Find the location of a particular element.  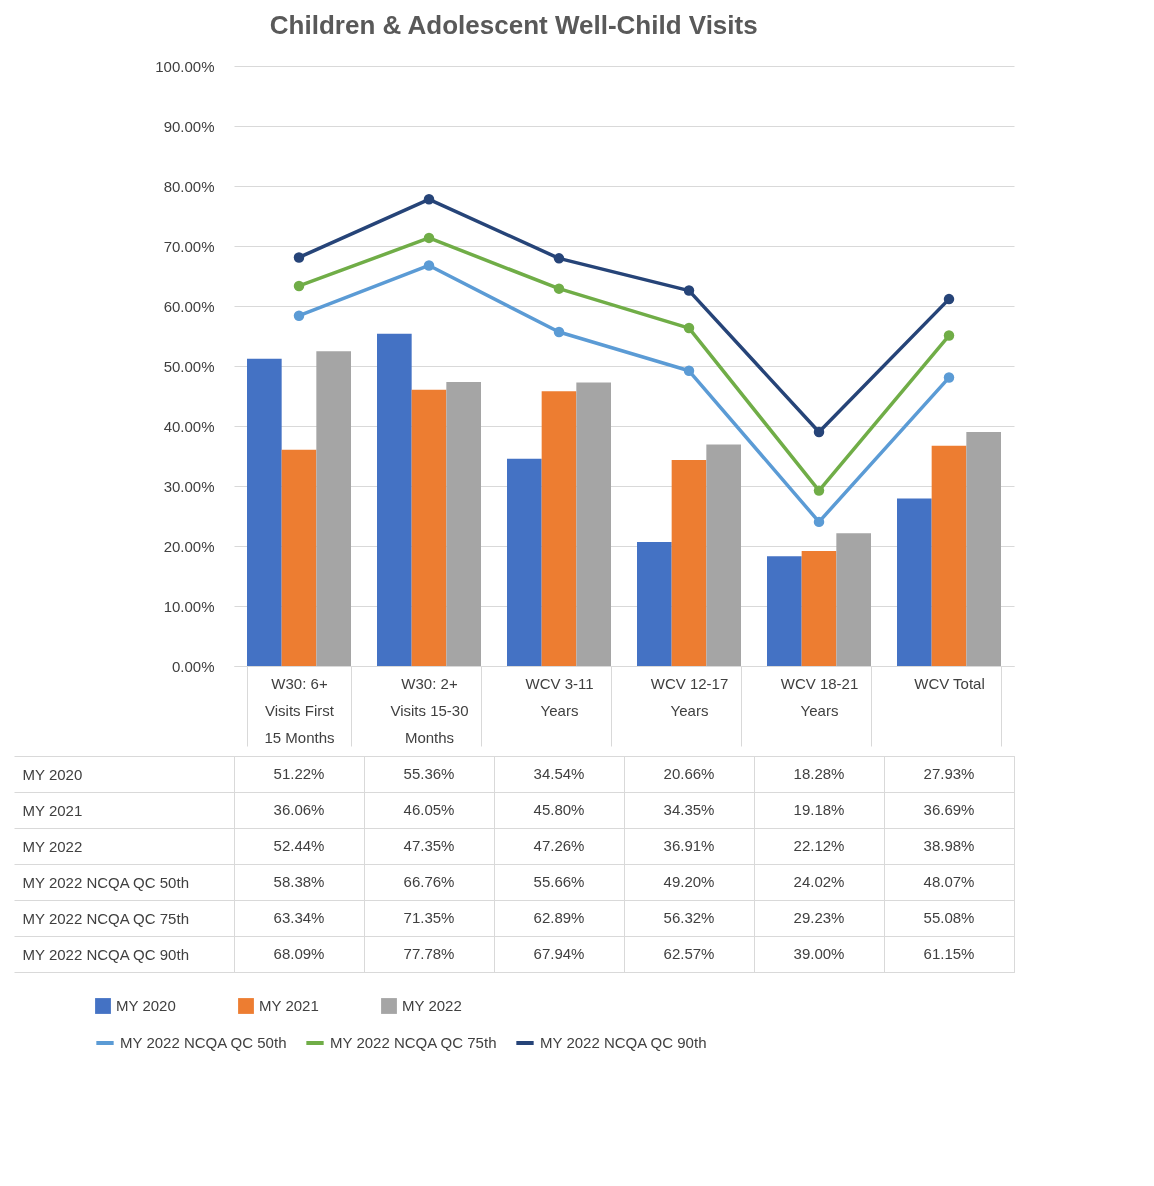

data-label: 49.20% is located at coordinates (689, 881).